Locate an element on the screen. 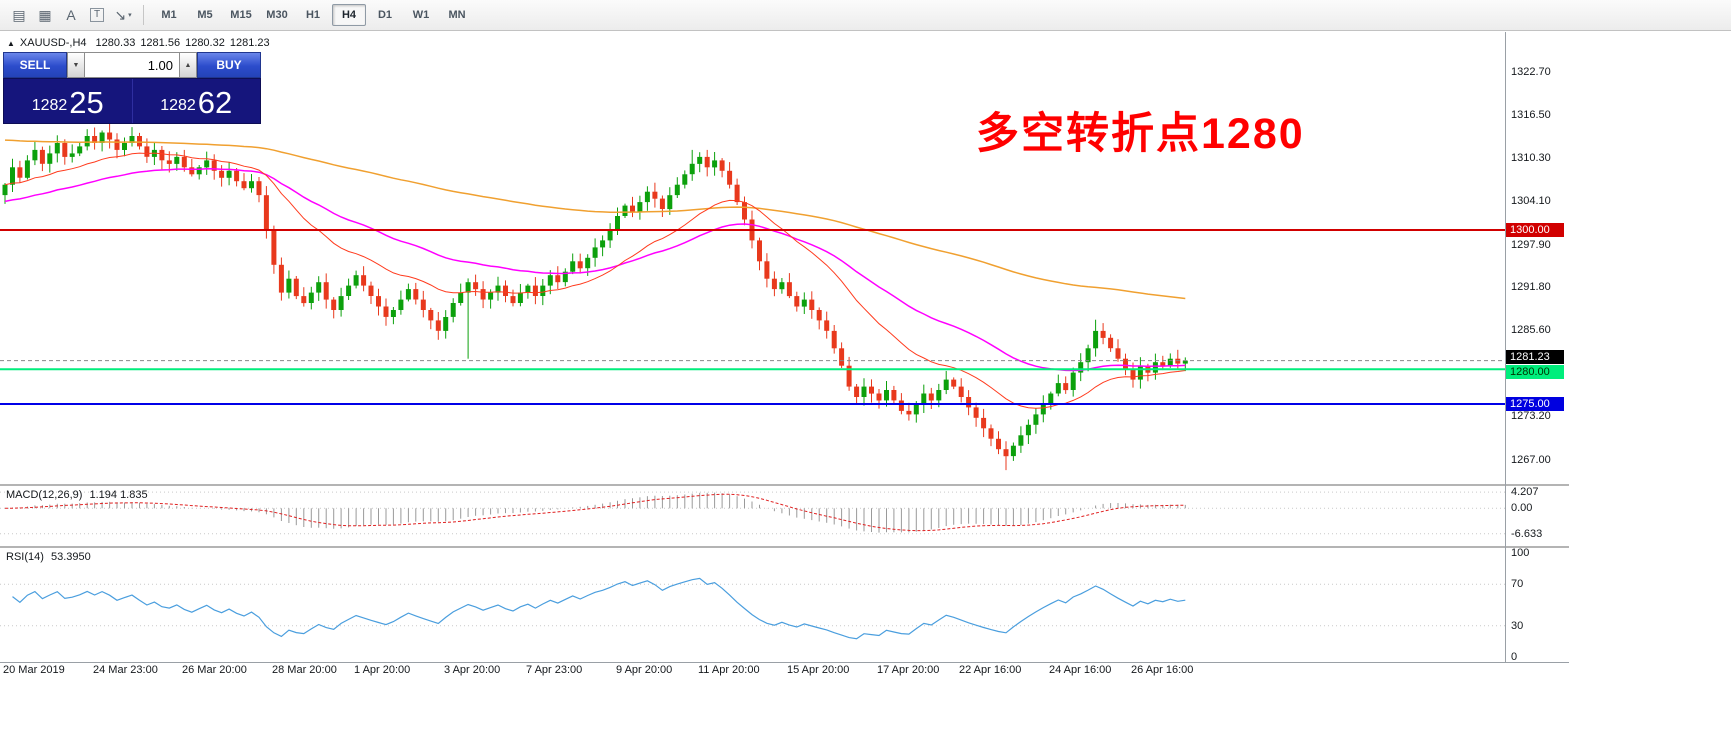 The image size is (1731, 754). timeframe-button-group: M1 M5 M15 M30 H1 H4 D1 W1 MN is located at coordinates (313, 15).